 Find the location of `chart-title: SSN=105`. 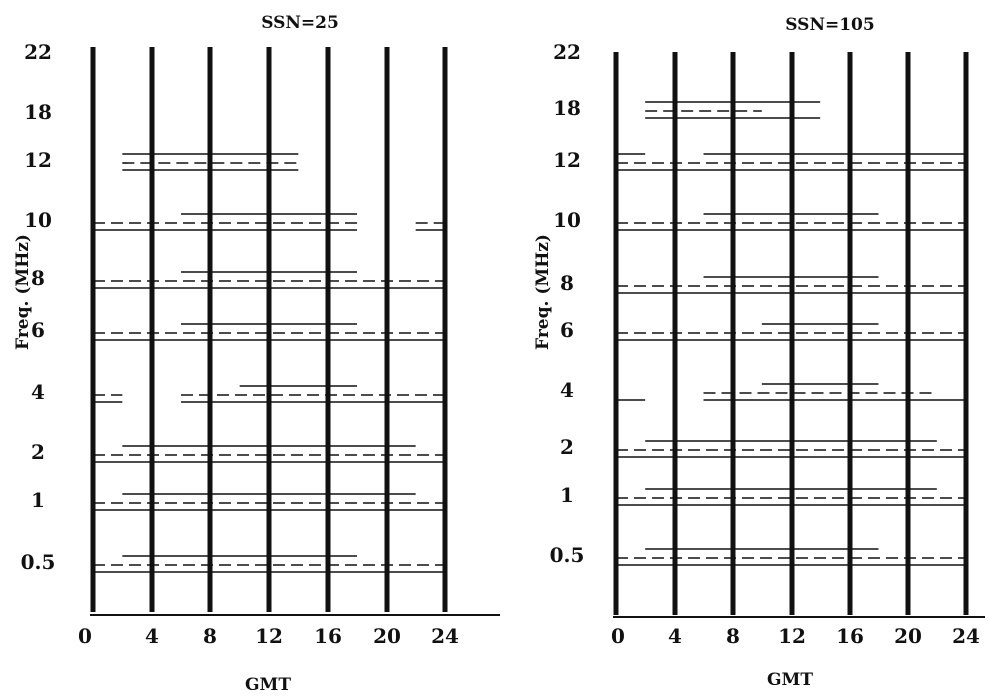

chart-title: SSN=105 is located at coordinates (829, 25).